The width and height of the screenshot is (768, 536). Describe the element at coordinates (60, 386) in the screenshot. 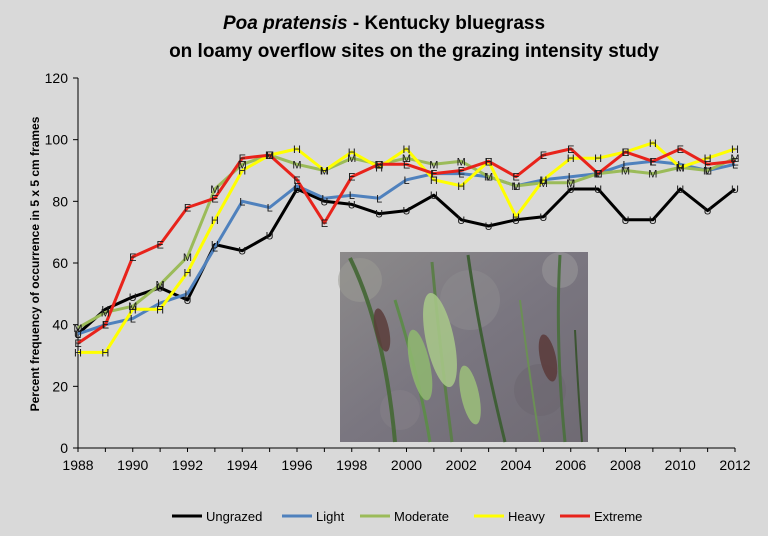

I see `y-tick-label: 20` at that location.